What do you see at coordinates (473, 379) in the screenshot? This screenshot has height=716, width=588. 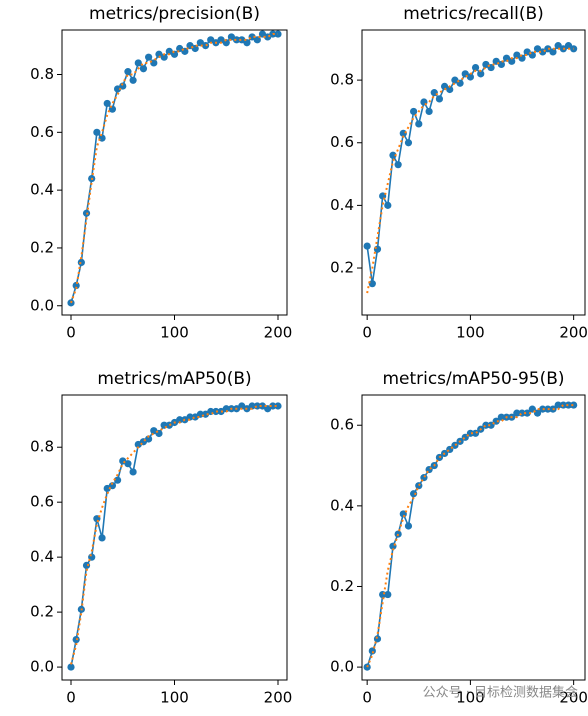 I see `chart-title: metrics/mAP50-95(B)` at bounding box center [473, 379].